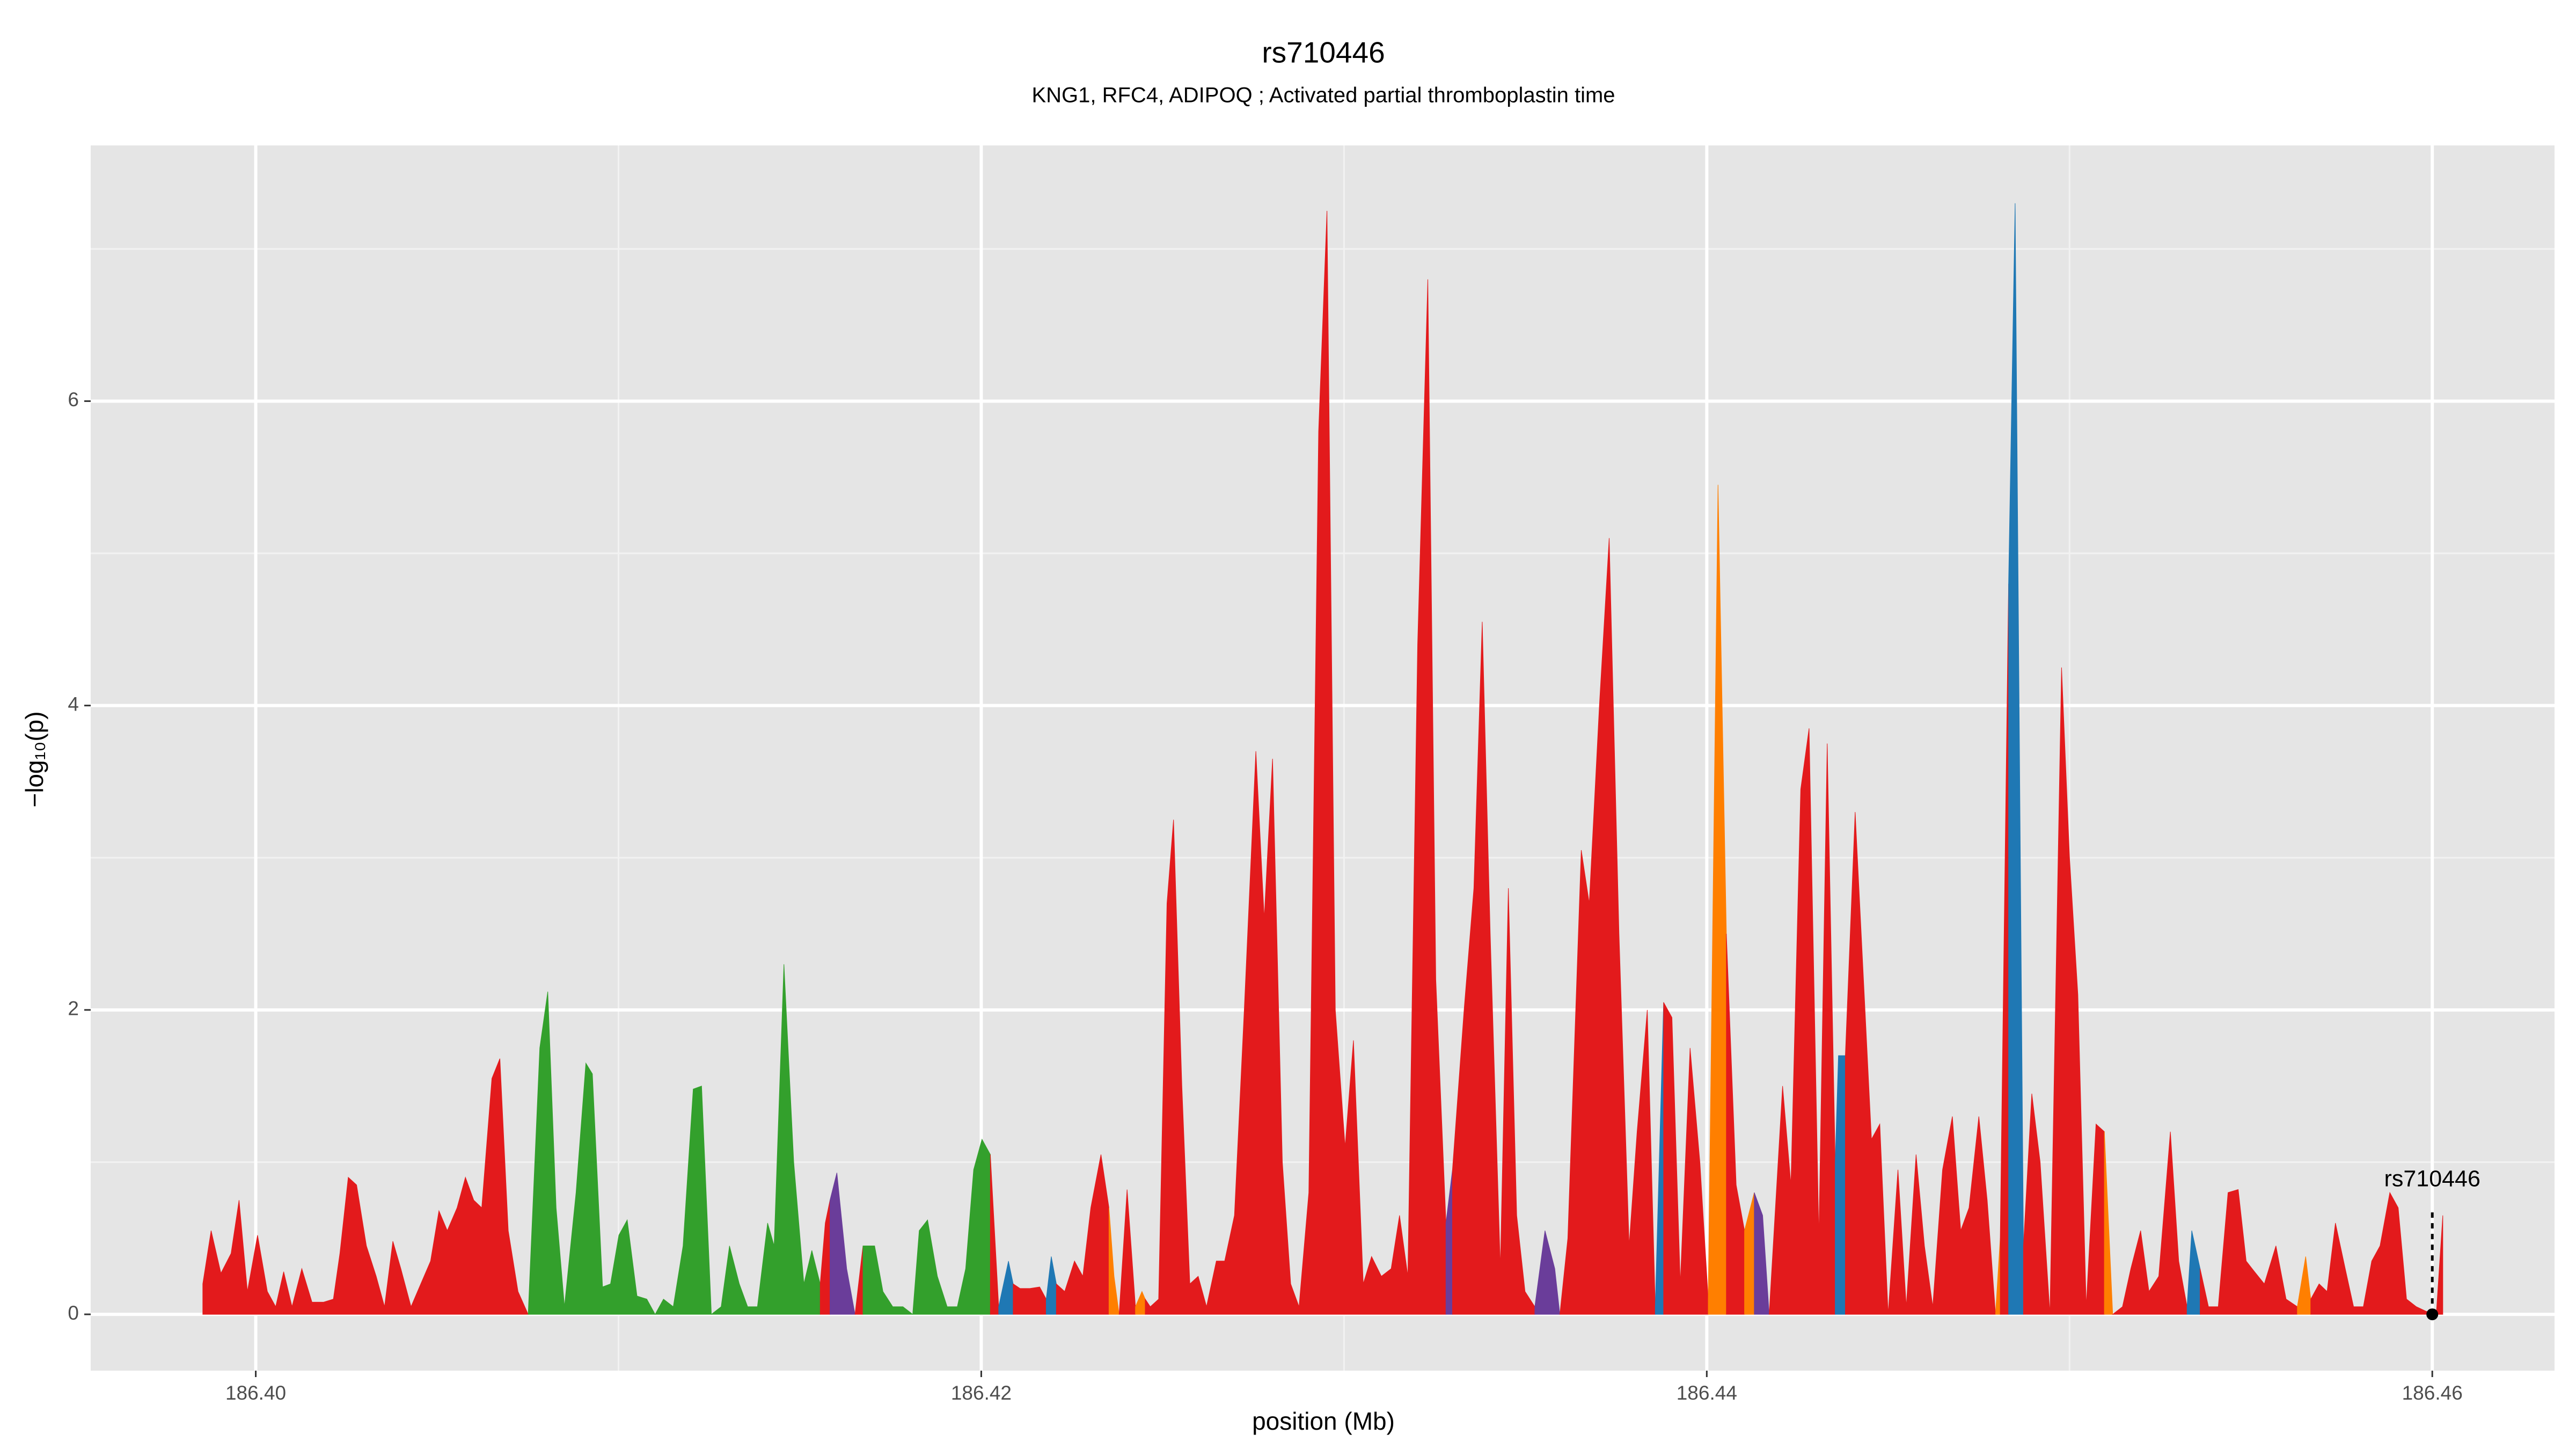 The width and height of the screenshot is (2576, 1449). I want to click on y-tick-label: 6, so click(73, 400).